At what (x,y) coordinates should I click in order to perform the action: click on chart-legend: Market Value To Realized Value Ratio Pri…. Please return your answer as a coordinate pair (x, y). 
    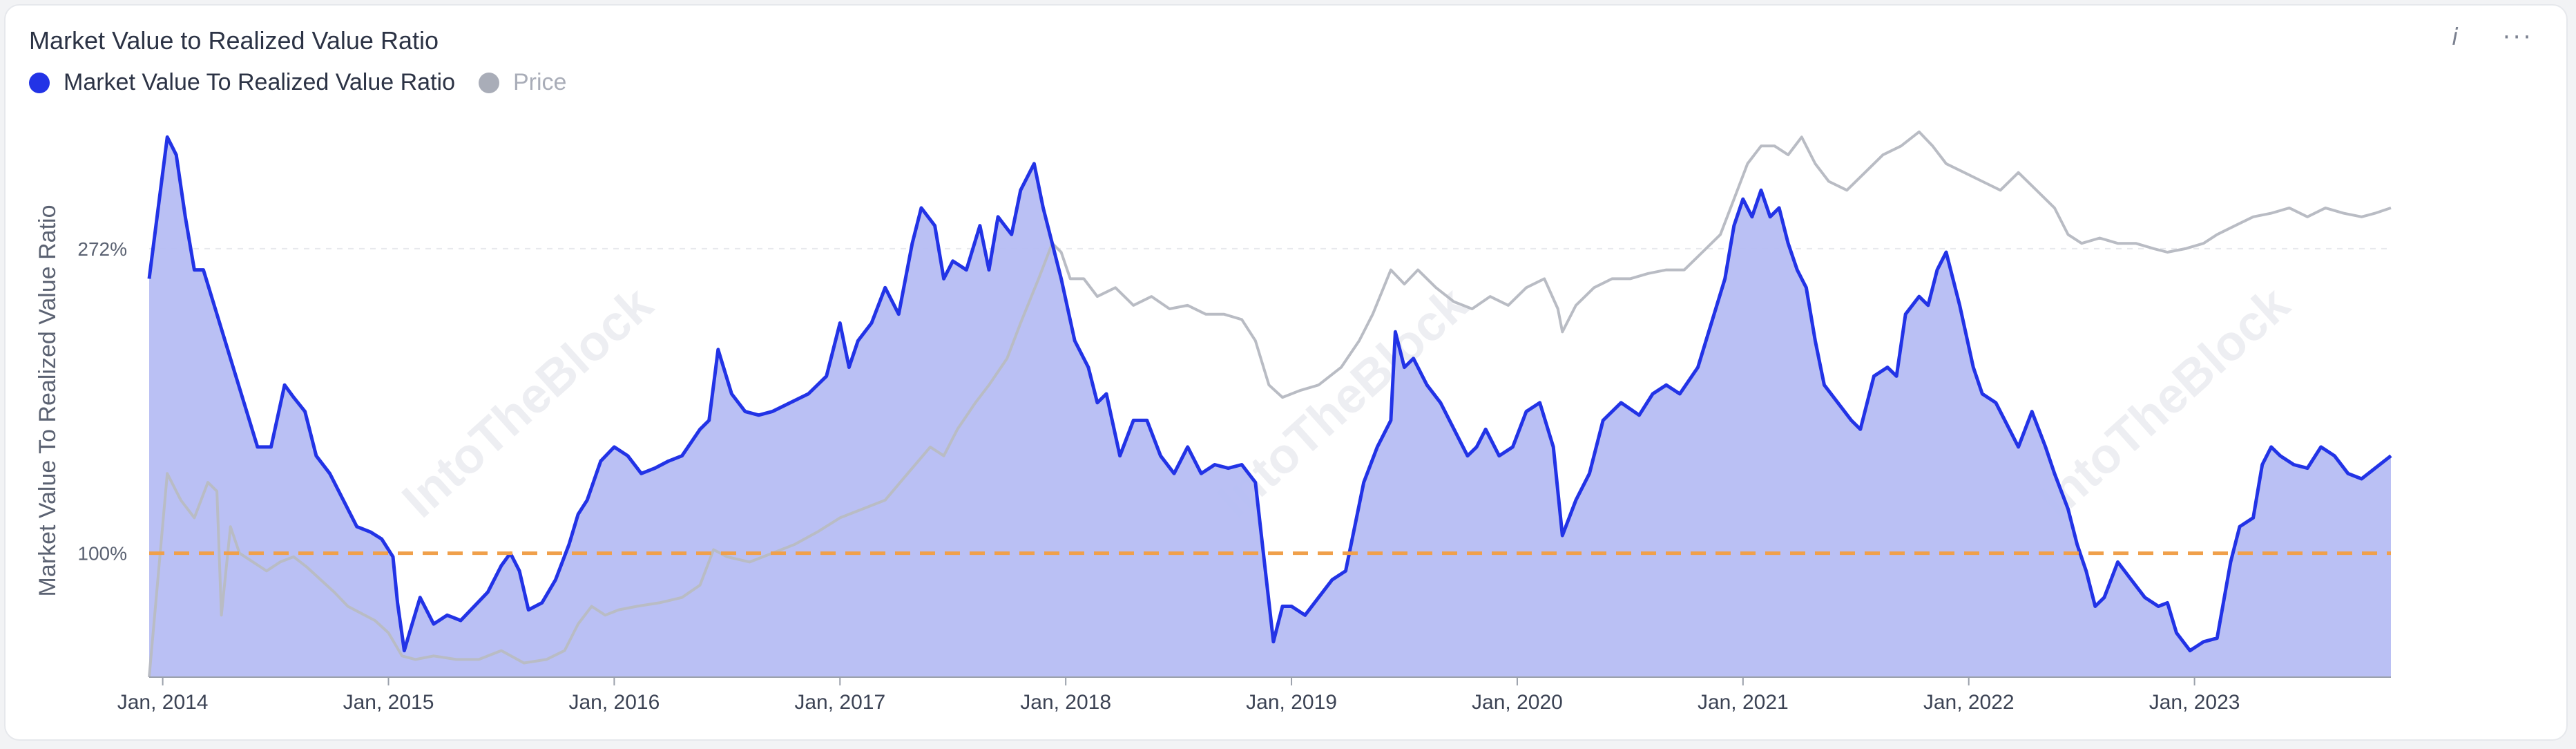
    Looking at the image, I should click on (309, 82).